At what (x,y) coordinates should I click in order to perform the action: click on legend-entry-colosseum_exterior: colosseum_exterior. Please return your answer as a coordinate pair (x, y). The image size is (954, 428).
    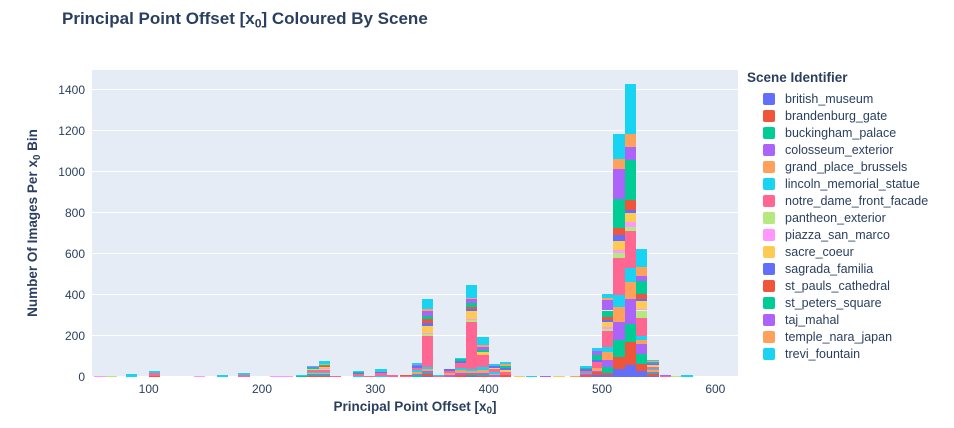
    Looking at the image, I should click on (849, 149).